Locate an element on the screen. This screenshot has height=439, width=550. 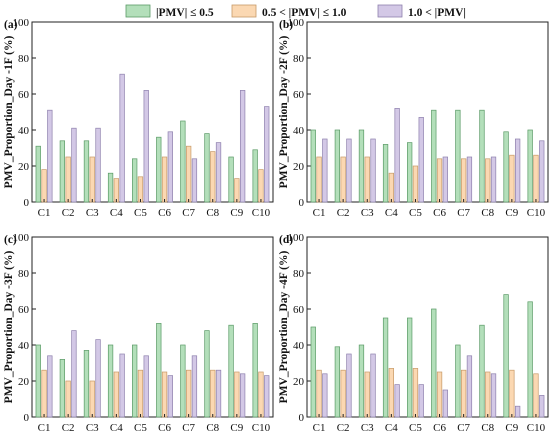
y-axis-title: PMV_Proportion_Day -4F (%) is located at coordinates (284, 326).